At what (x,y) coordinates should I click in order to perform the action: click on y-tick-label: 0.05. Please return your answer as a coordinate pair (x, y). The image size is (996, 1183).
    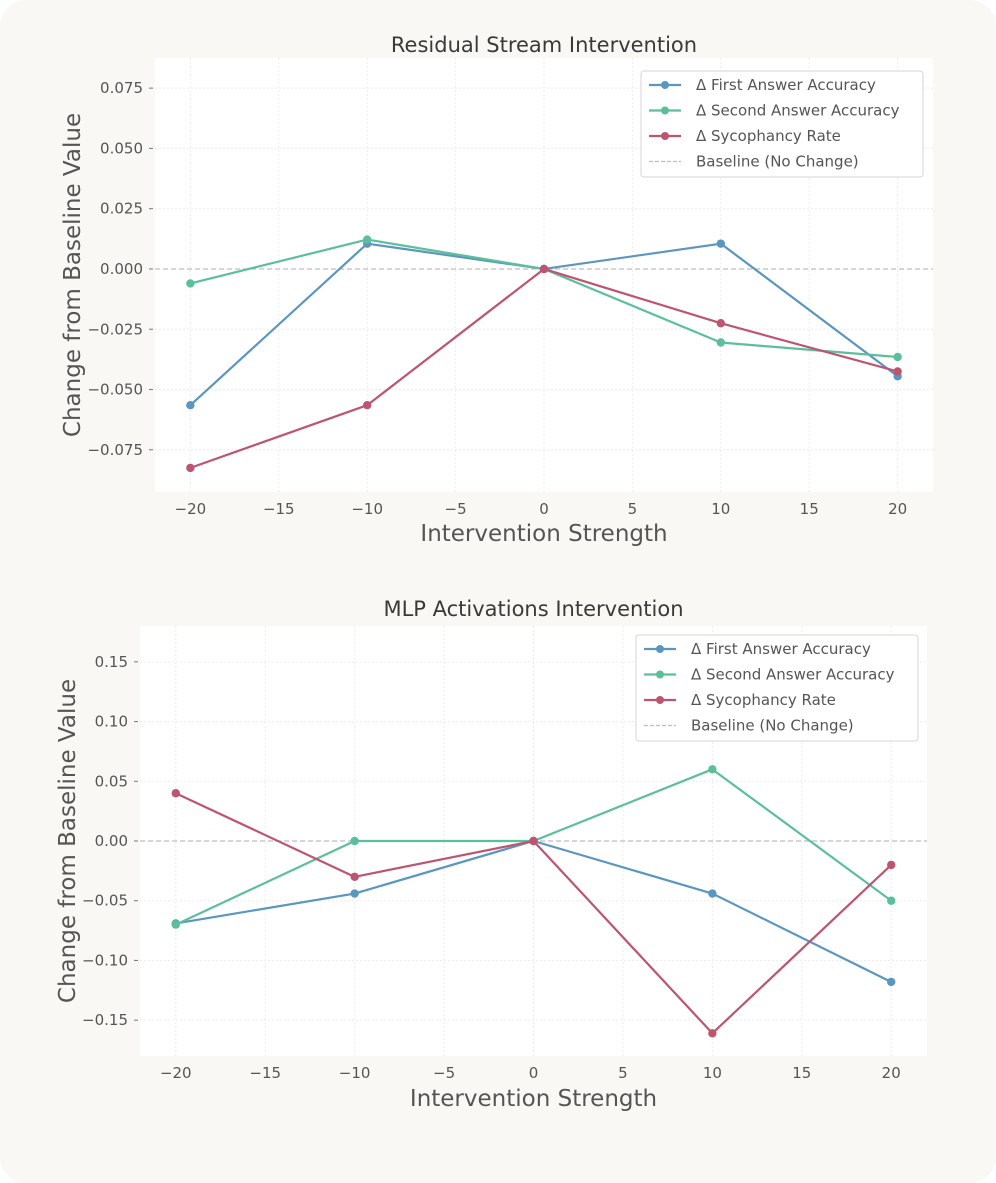
    Looking at the image, I should click on (111, 781).